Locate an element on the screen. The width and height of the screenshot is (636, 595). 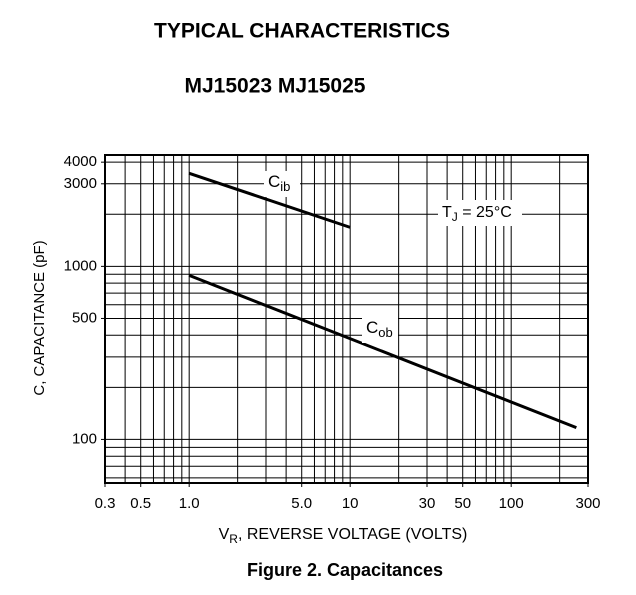
x-tick-label: 50 is located at coordinates (462, 503).